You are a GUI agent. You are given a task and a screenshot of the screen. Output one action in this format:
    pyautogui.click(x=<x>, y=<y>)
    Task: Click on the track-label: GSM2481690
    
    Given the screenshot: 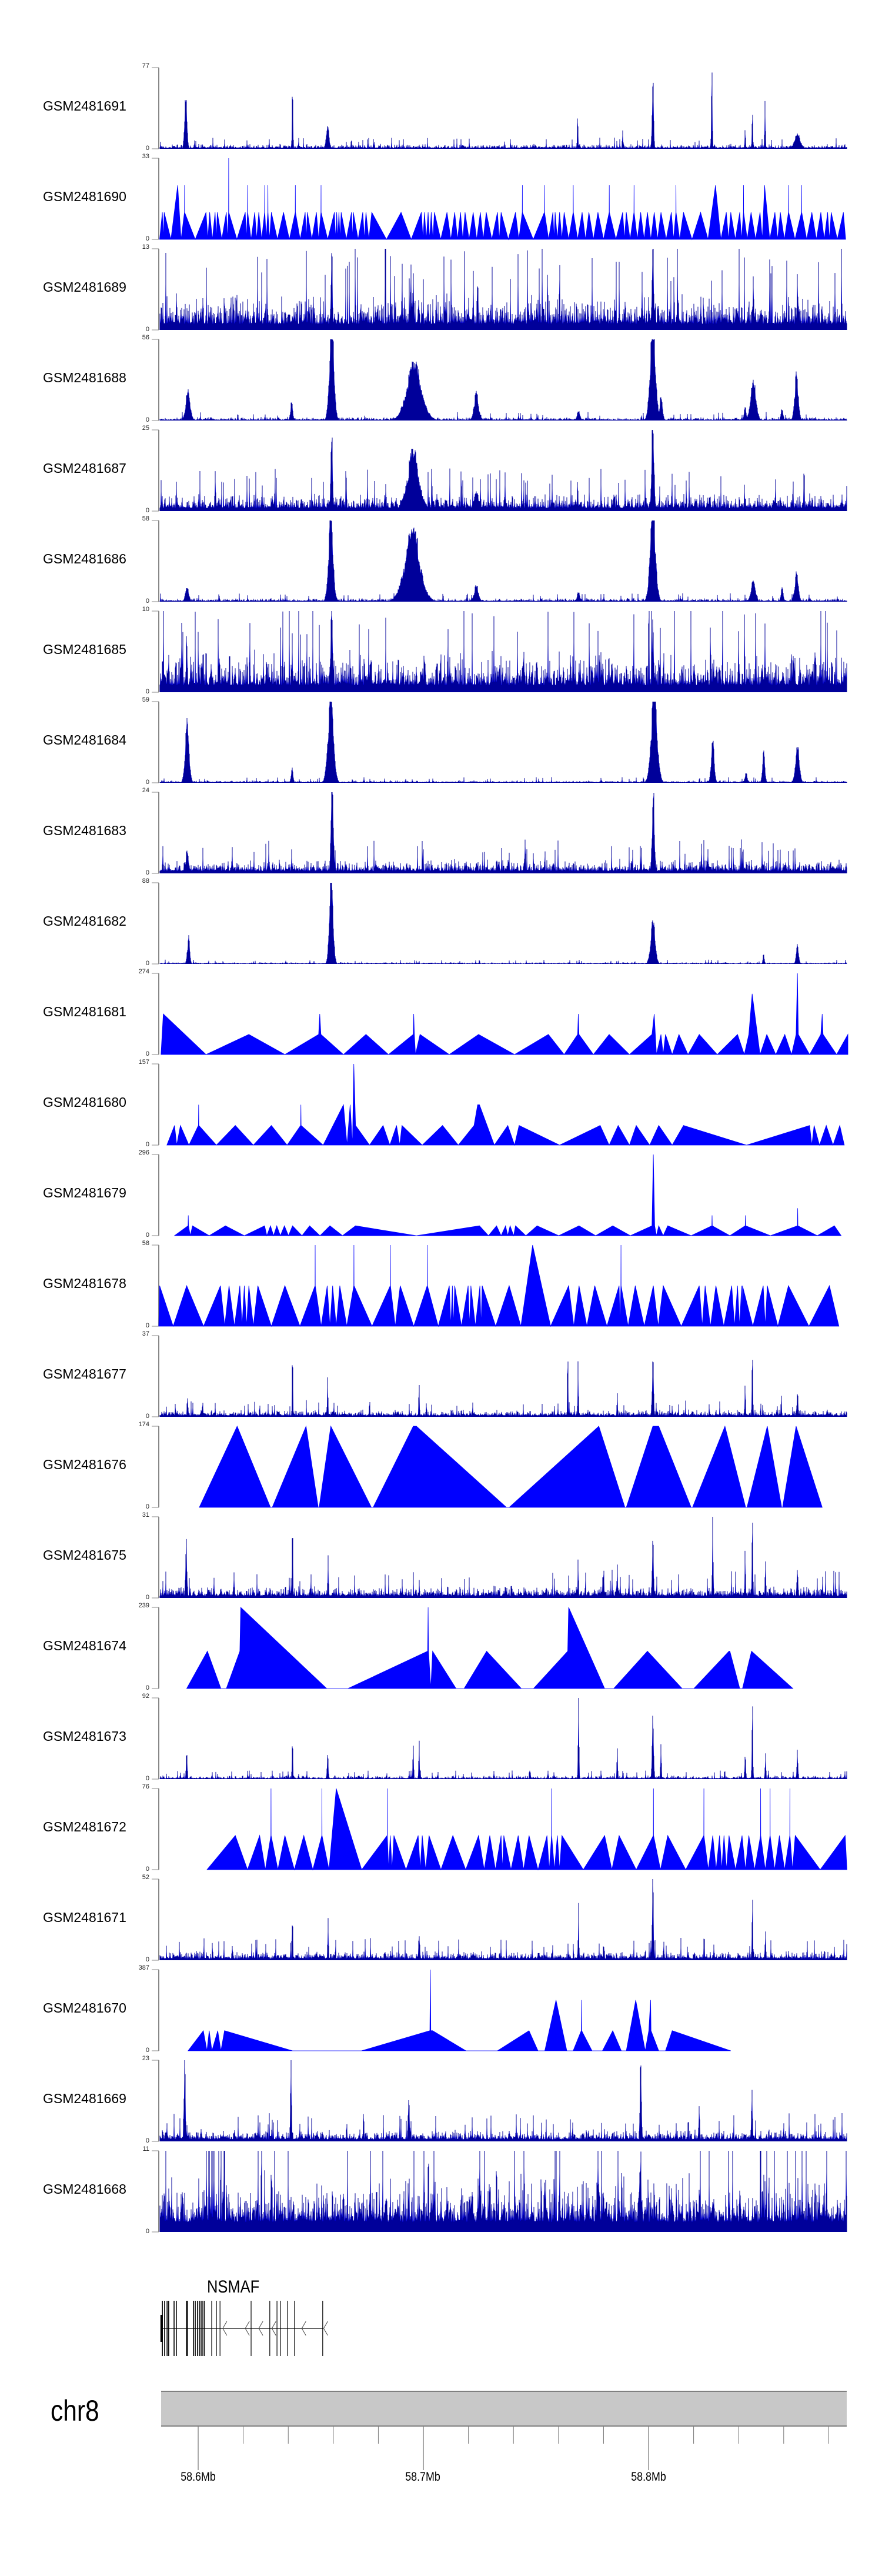 What is the action you would take?
    pyautogui.click(x=84, y=196)
    